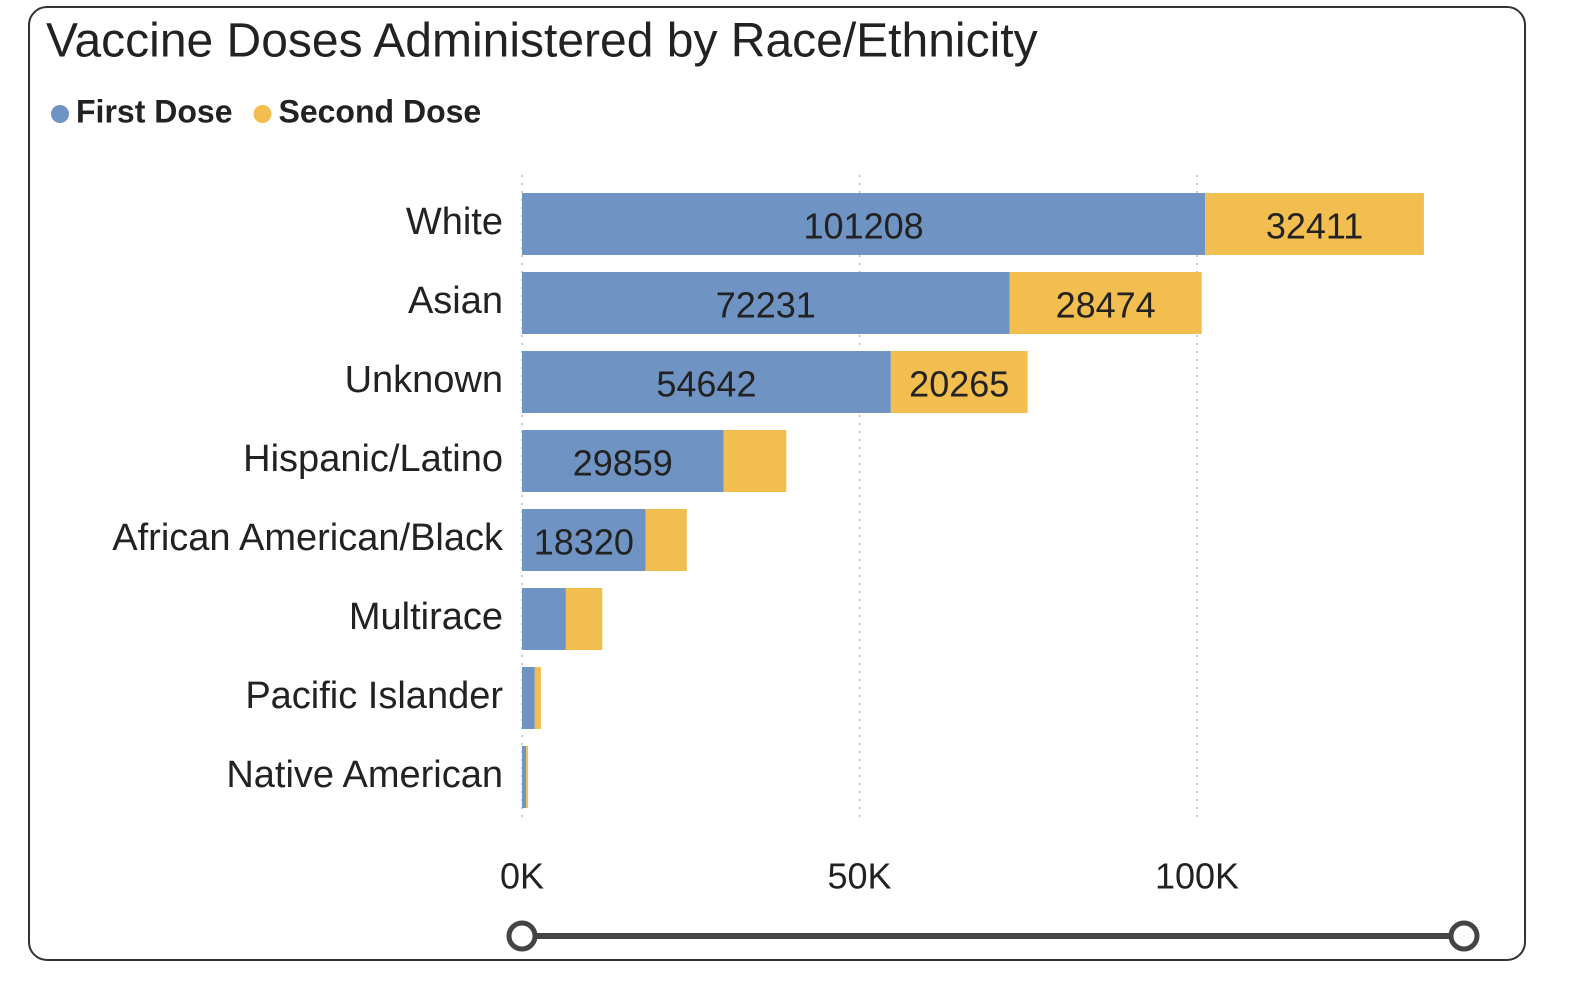 This screenshot has width=1574, height=989. Describe the element at coordinates (308, 538) in the screenshot. I see `y-tick-label: African American/Black` at that location.